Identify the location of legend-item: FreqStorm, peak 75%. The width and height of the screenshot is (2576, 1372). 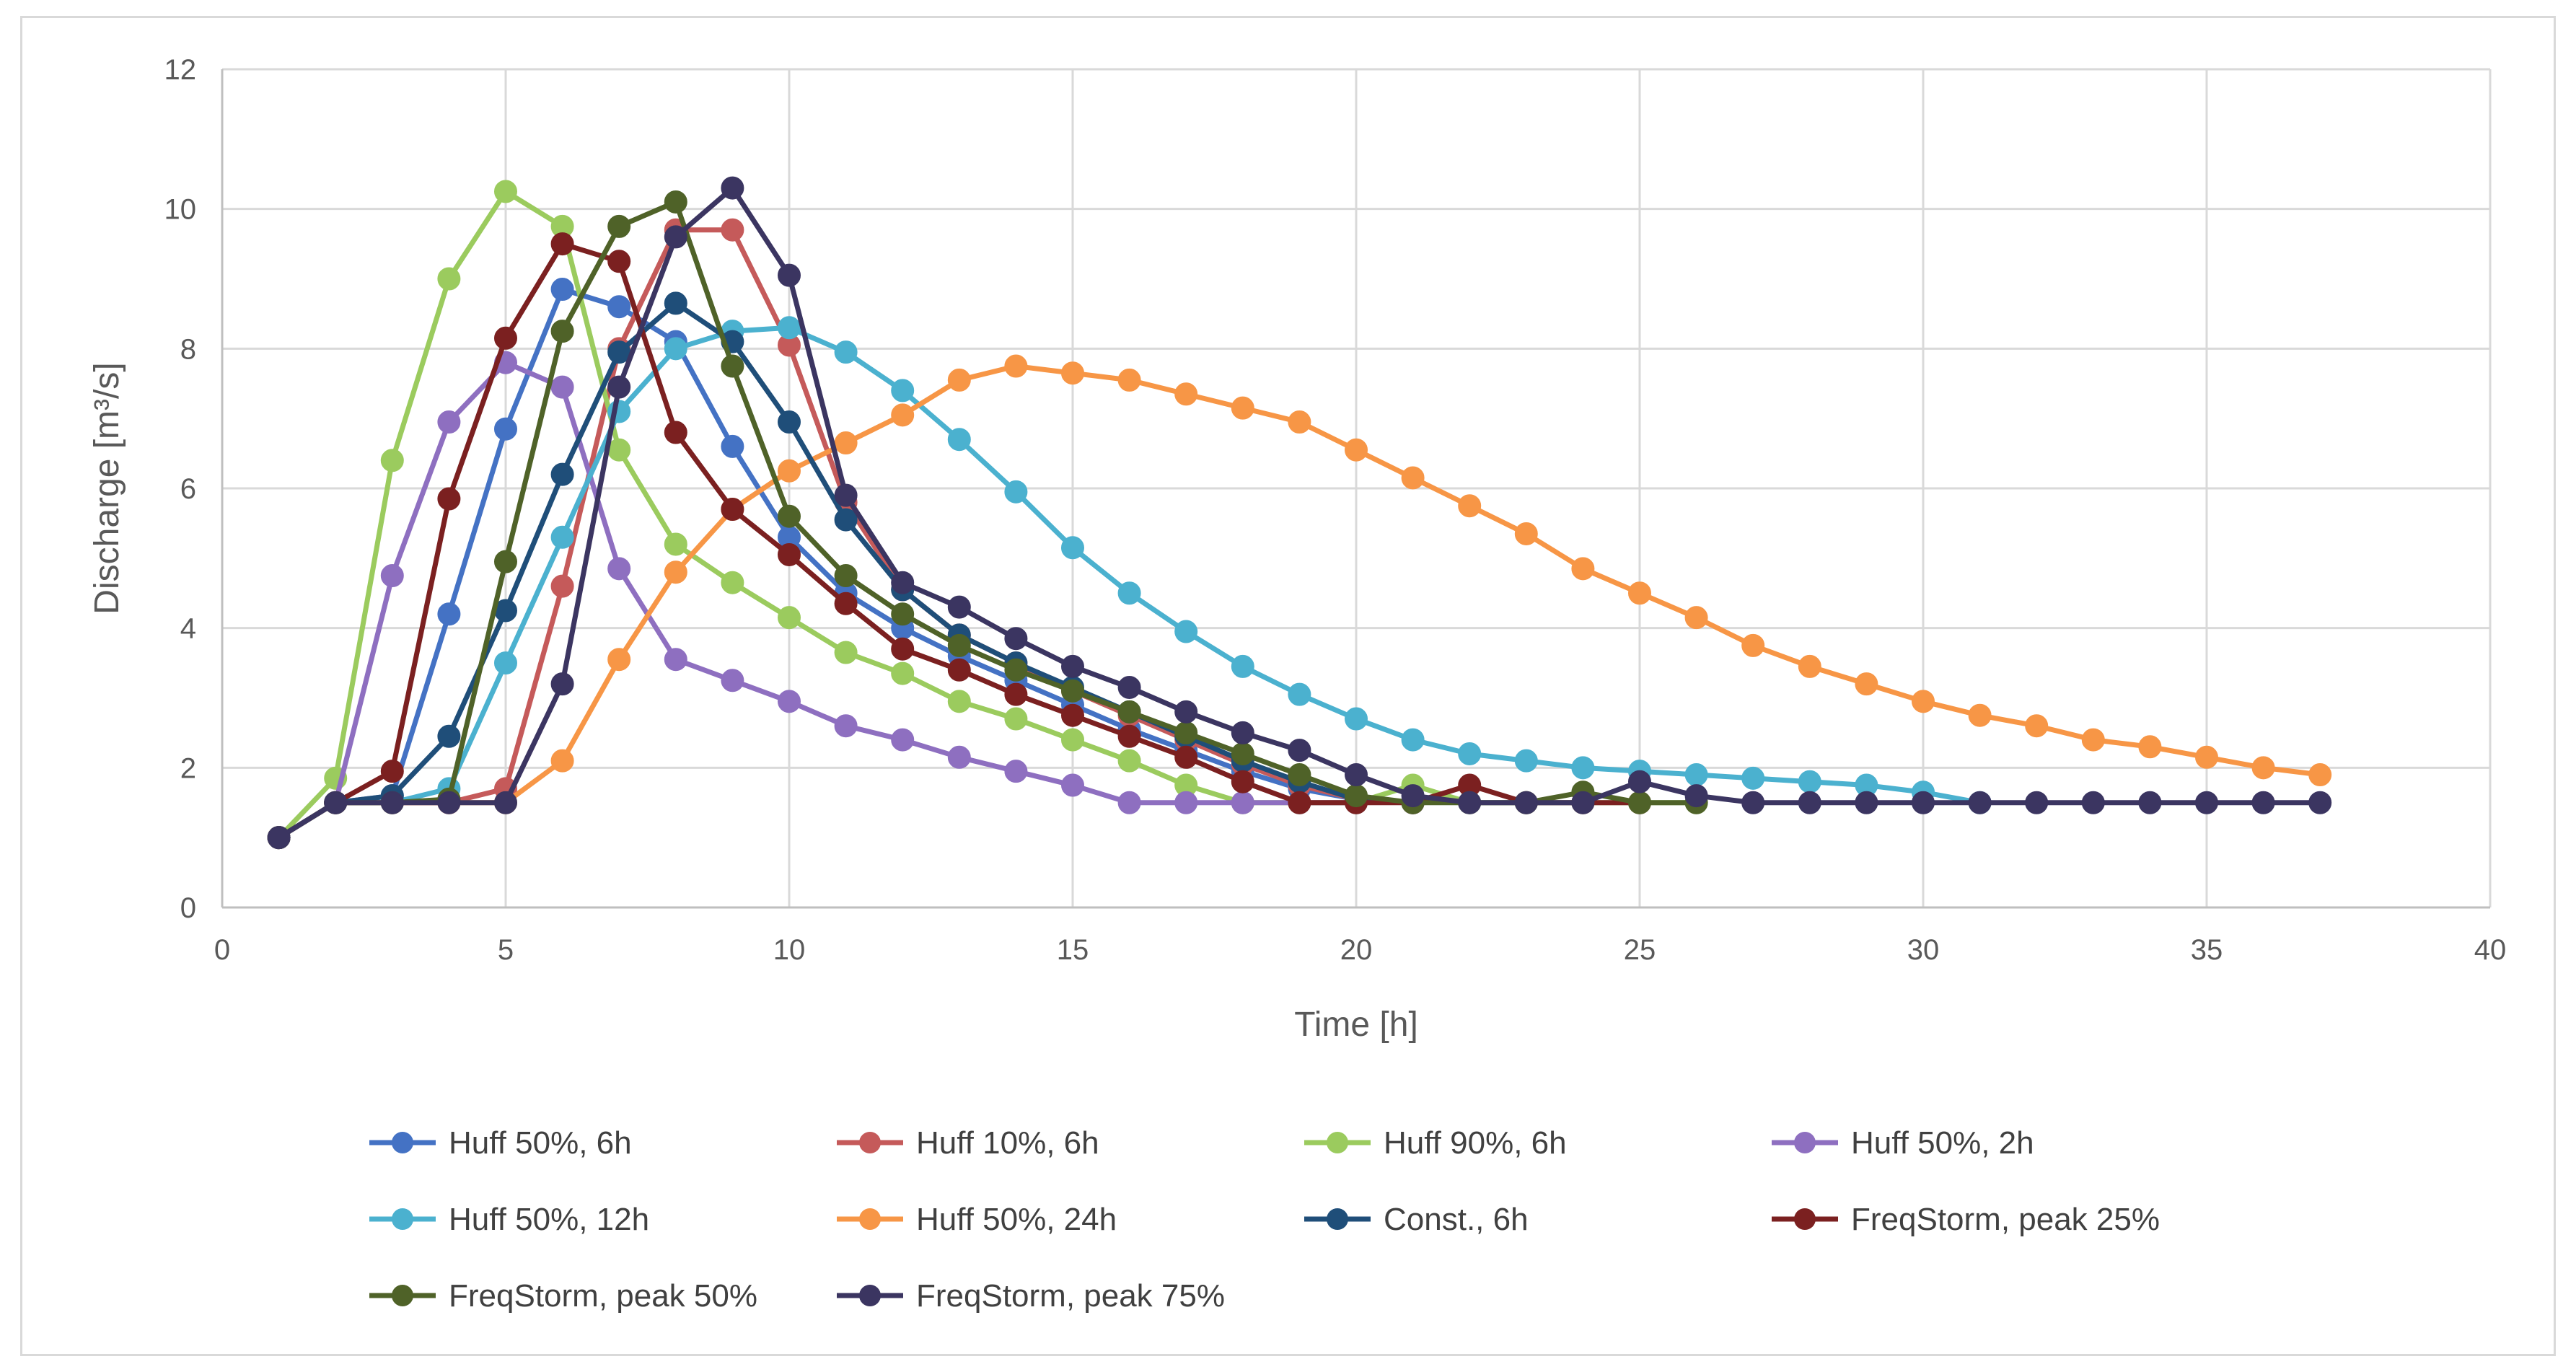
(1031, 1296).